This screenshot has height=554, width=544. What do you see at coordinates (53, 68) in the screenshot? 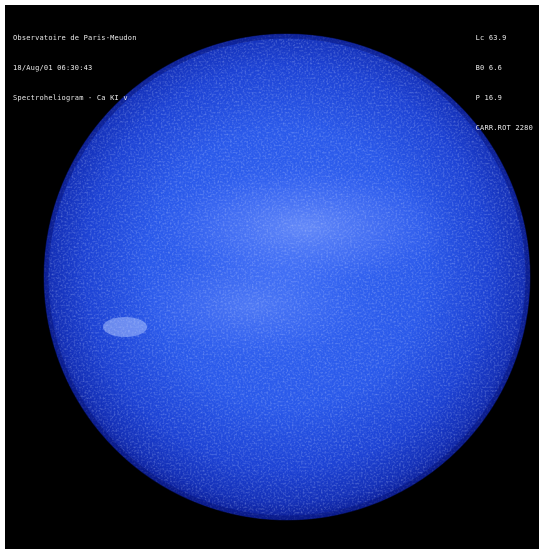
I see `datetime-label: 18/Aug/01 06:30:43` at bounding box center [53, 68].